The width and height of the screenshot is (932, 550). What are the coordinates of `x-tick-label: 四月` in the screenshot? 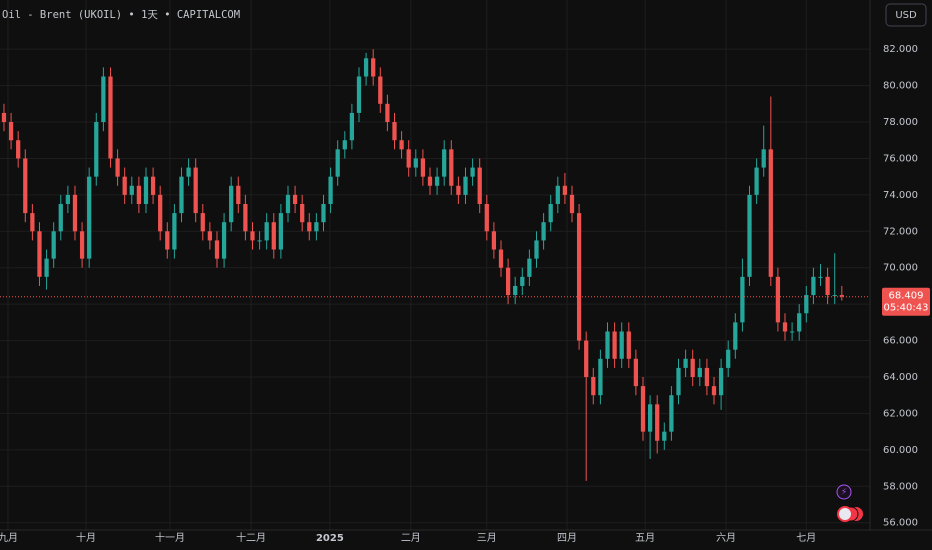 It's located at (567, 538).